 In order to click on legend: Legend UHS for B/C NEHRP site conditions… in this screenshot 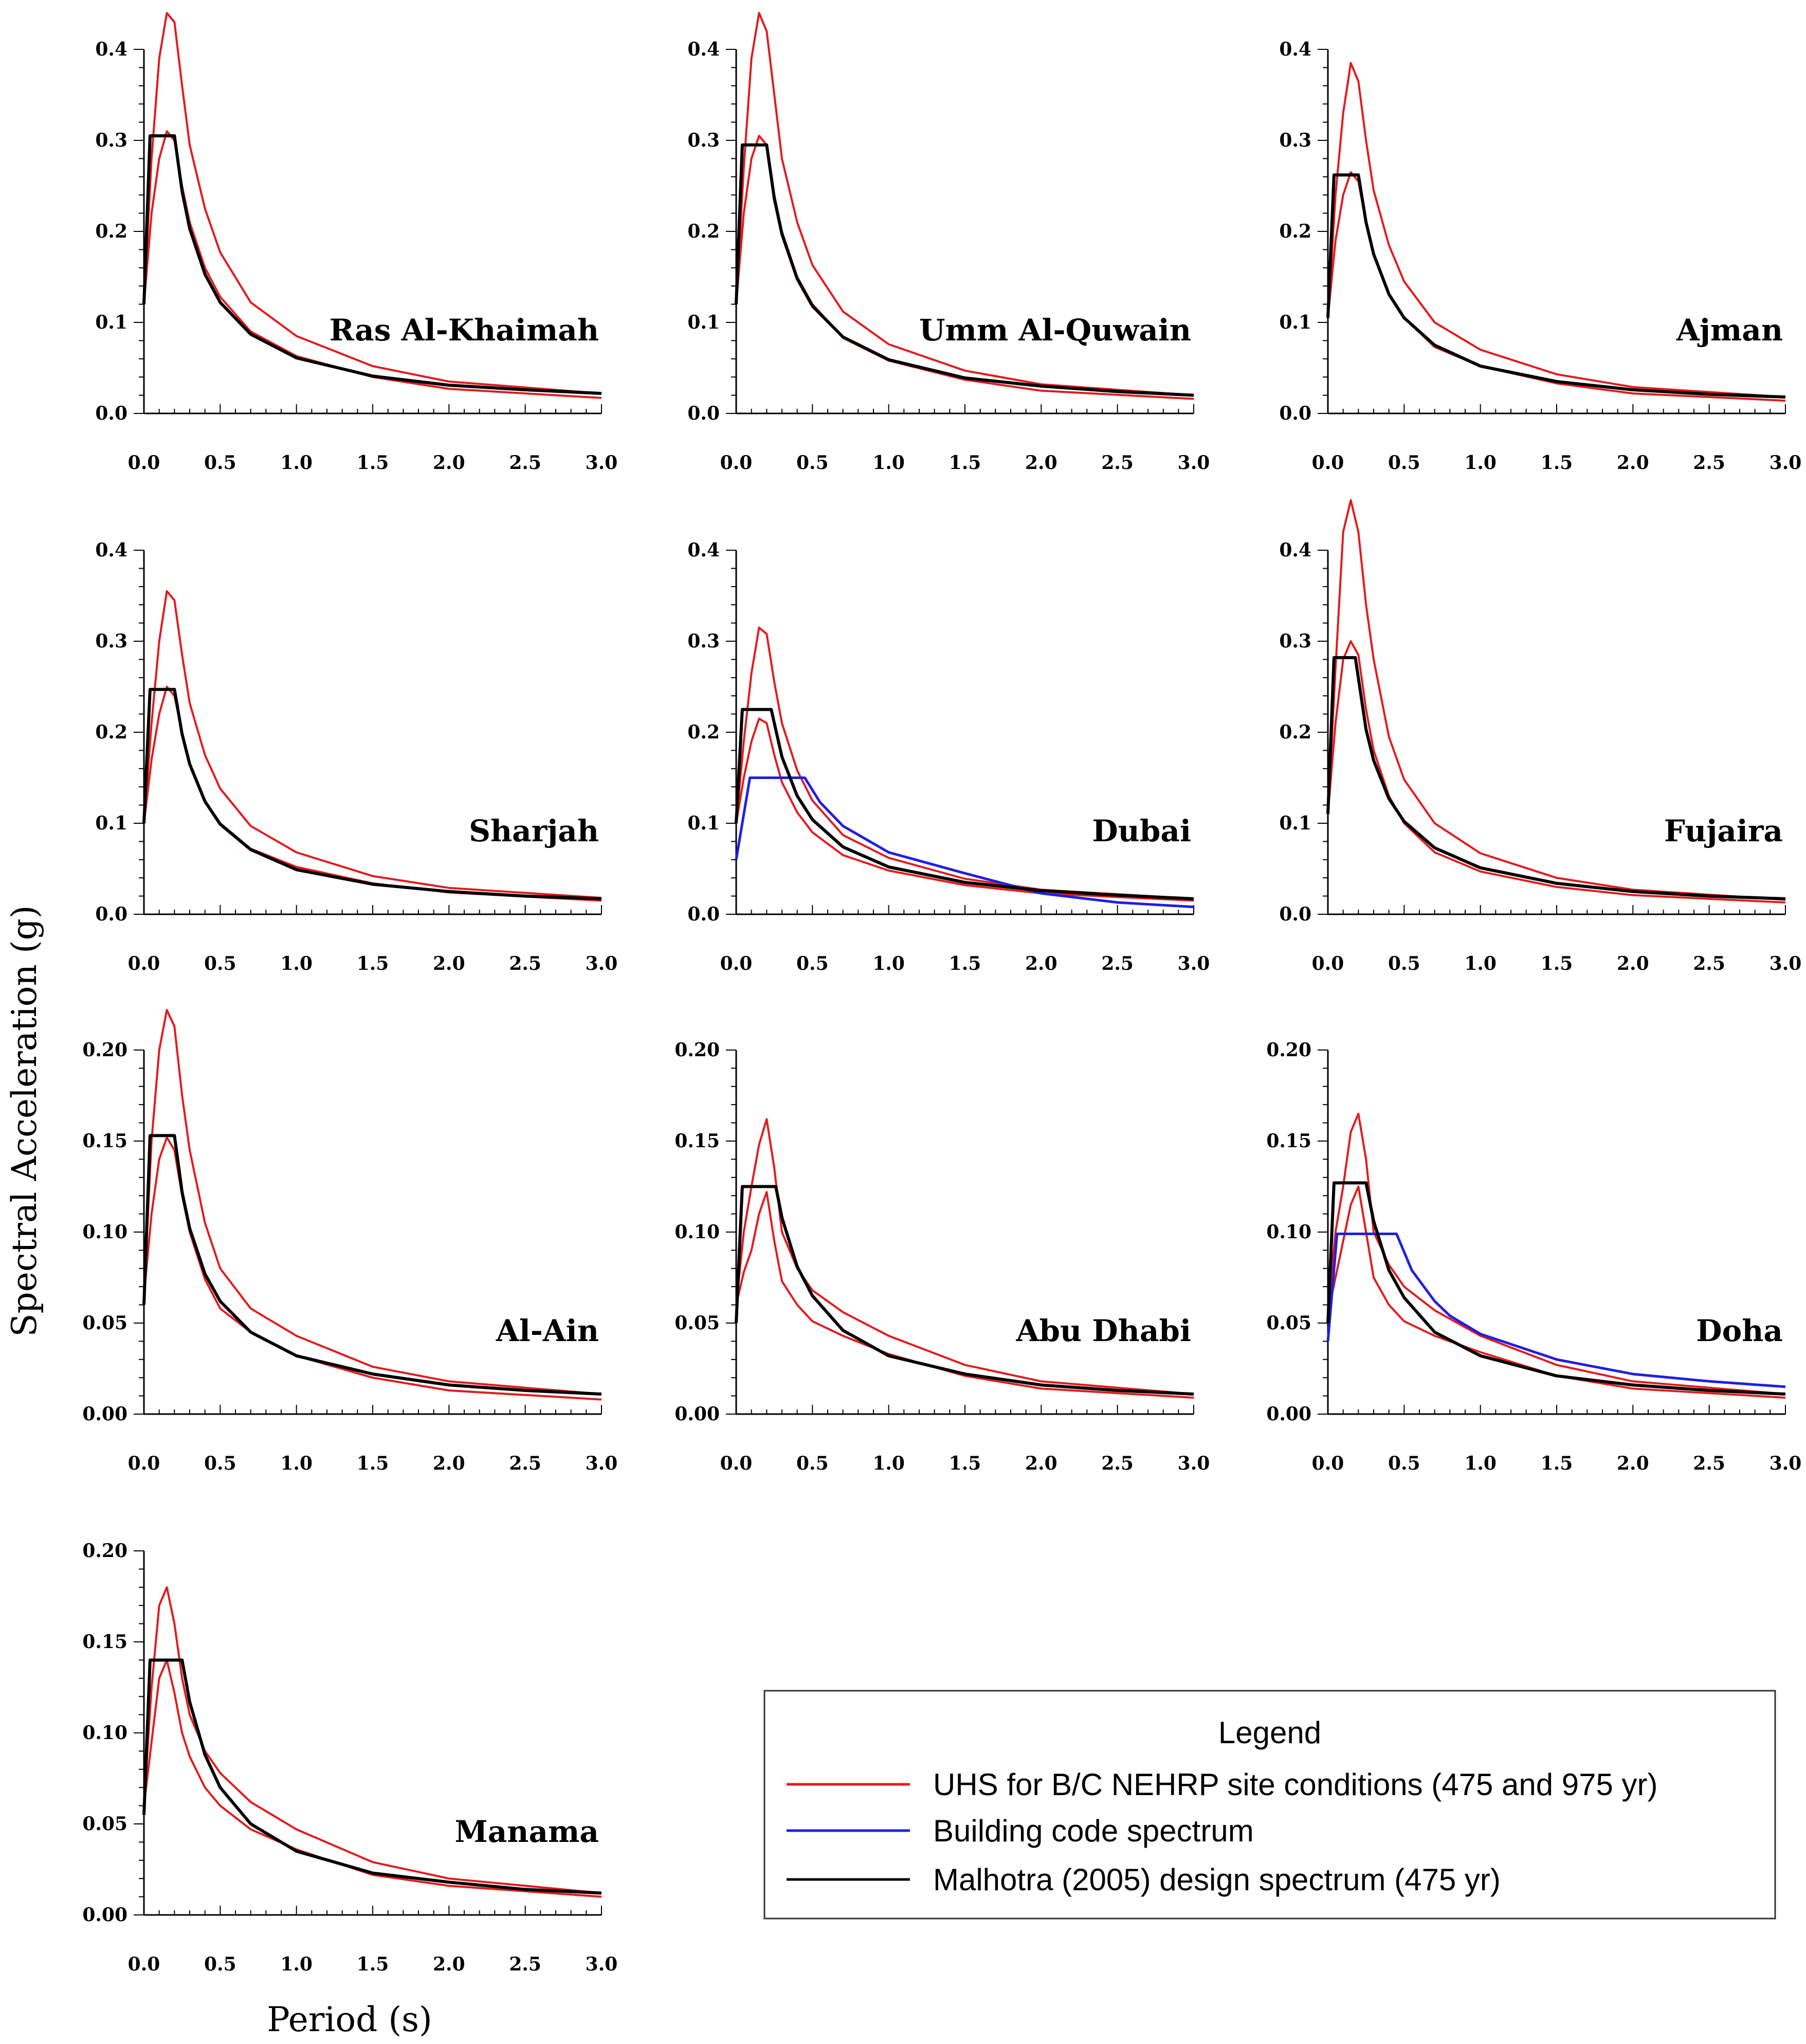, I will do `click(1269, 1805)`.